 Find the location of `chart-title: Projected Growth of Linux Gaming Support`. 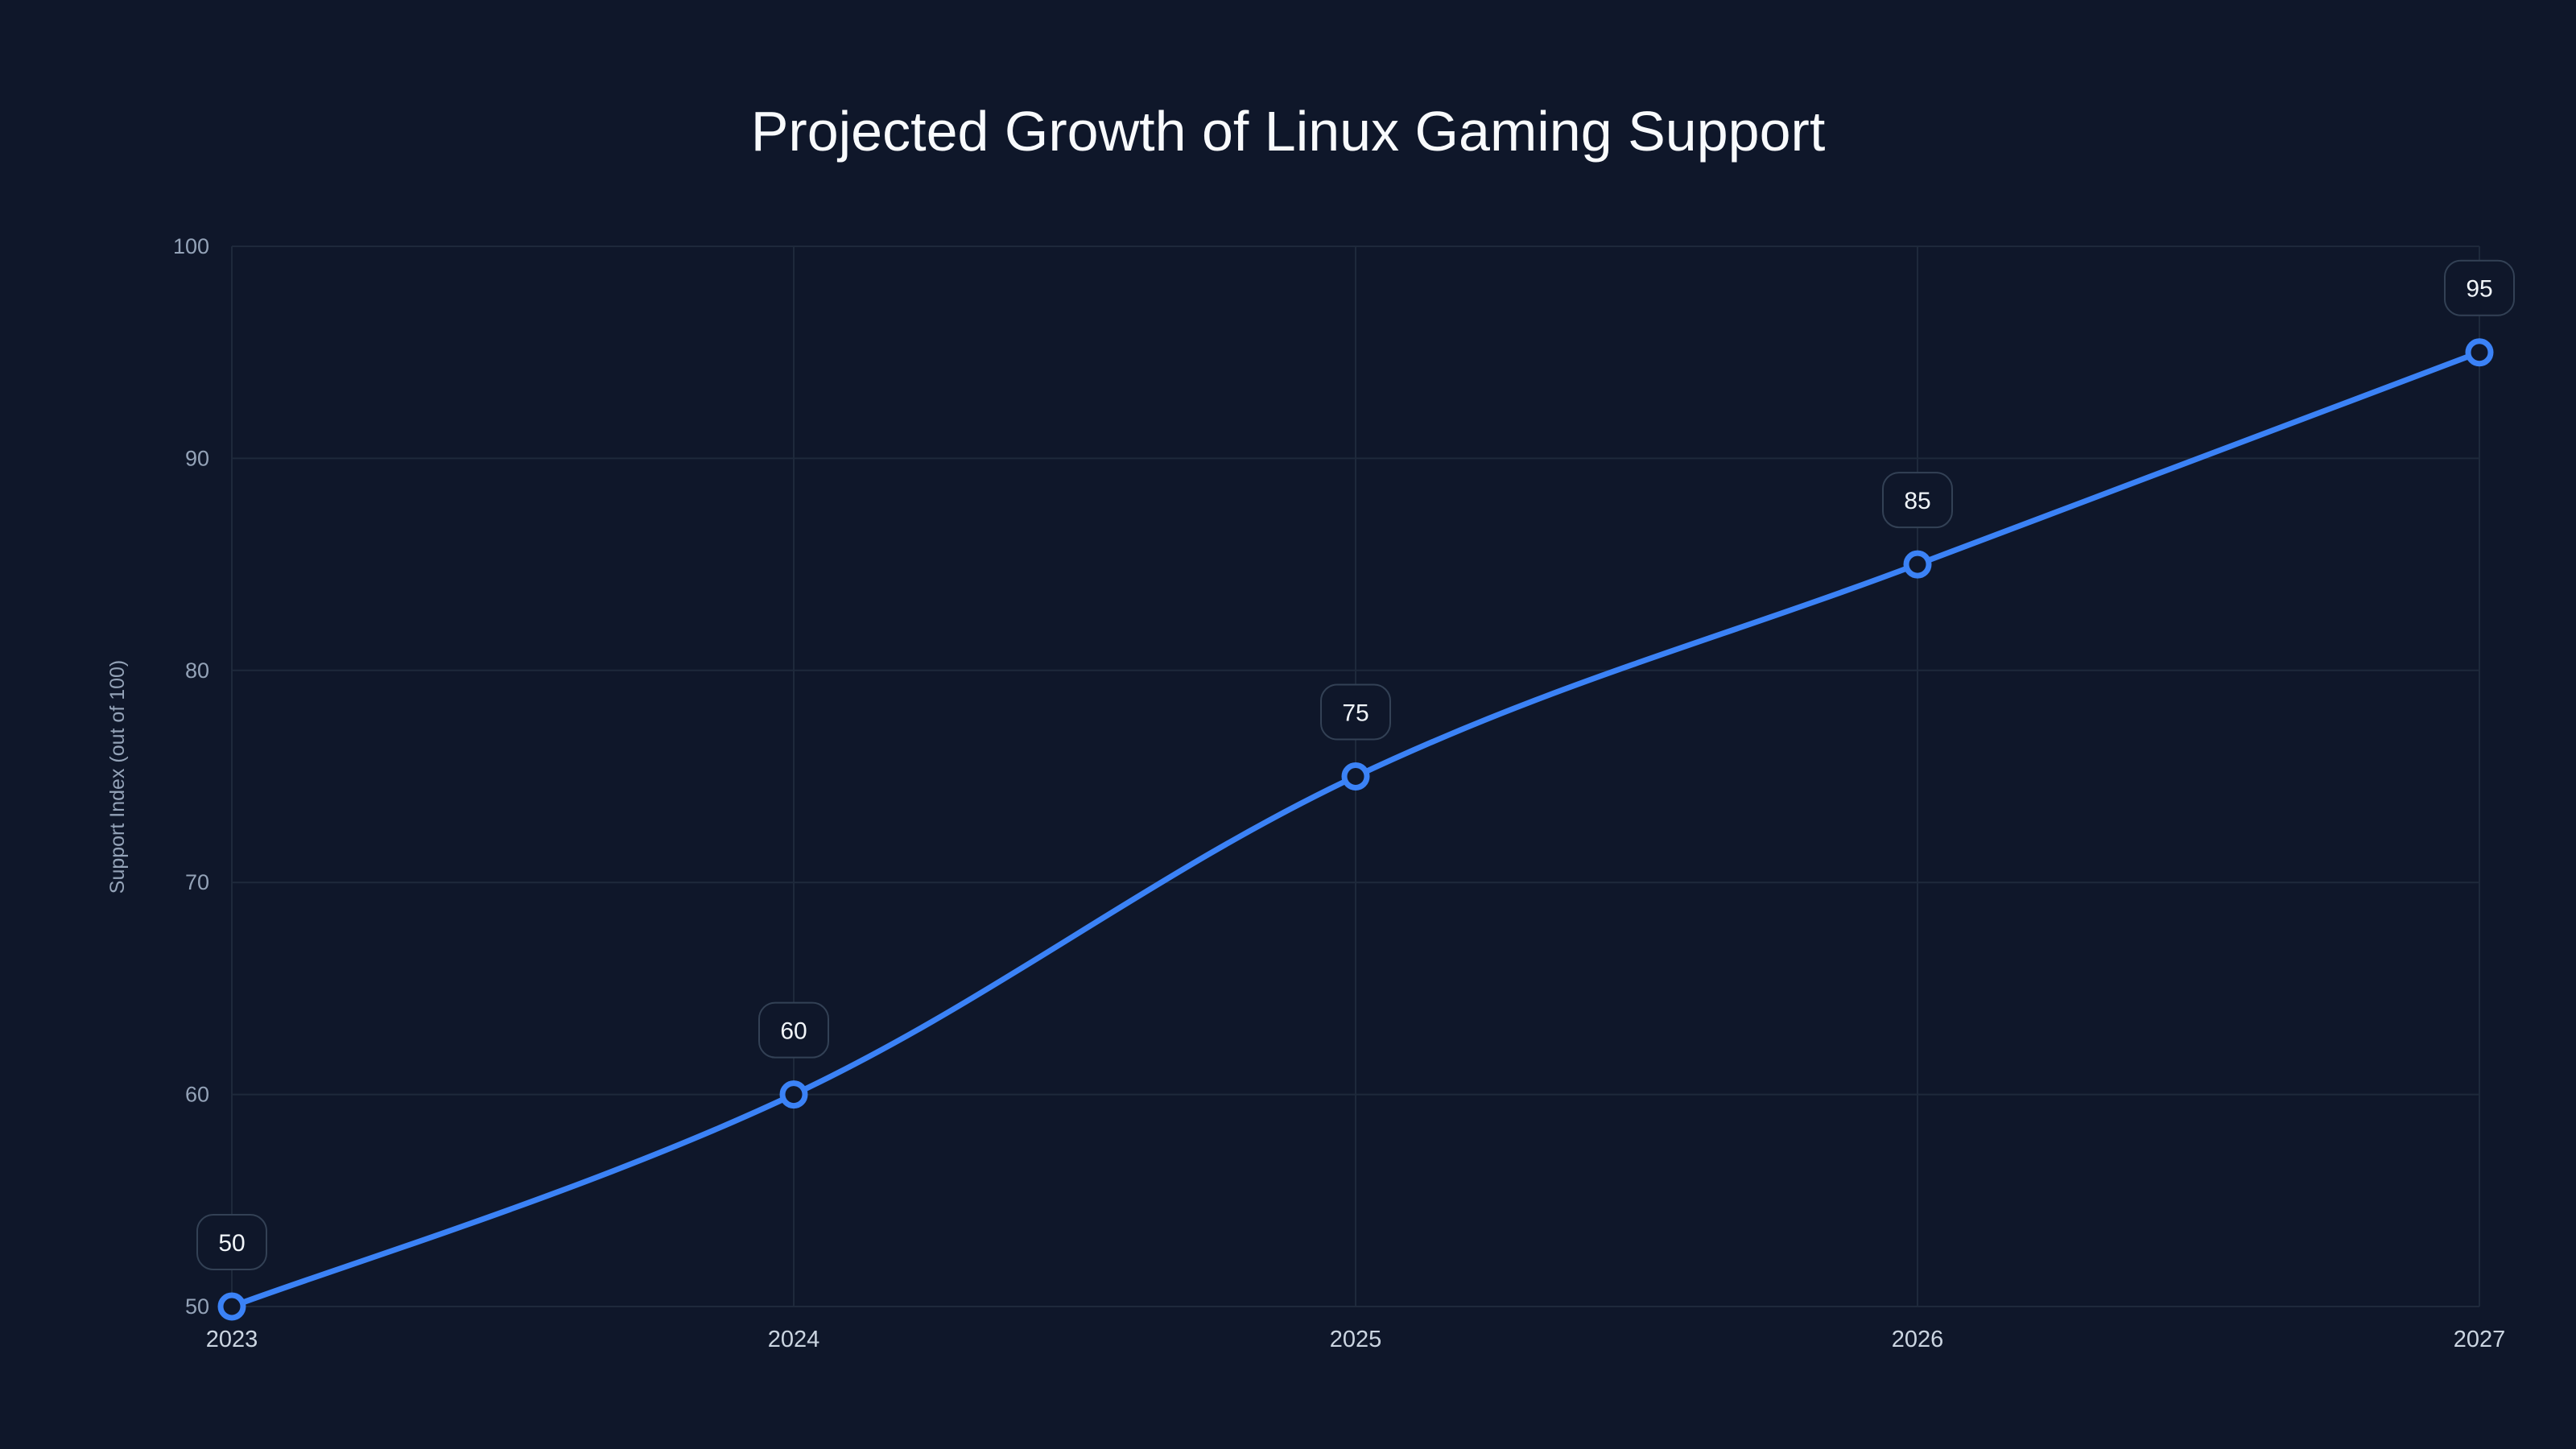

chart-title: Projected Growth of Linux Gaming Support is located at coordinates (1288, 131).